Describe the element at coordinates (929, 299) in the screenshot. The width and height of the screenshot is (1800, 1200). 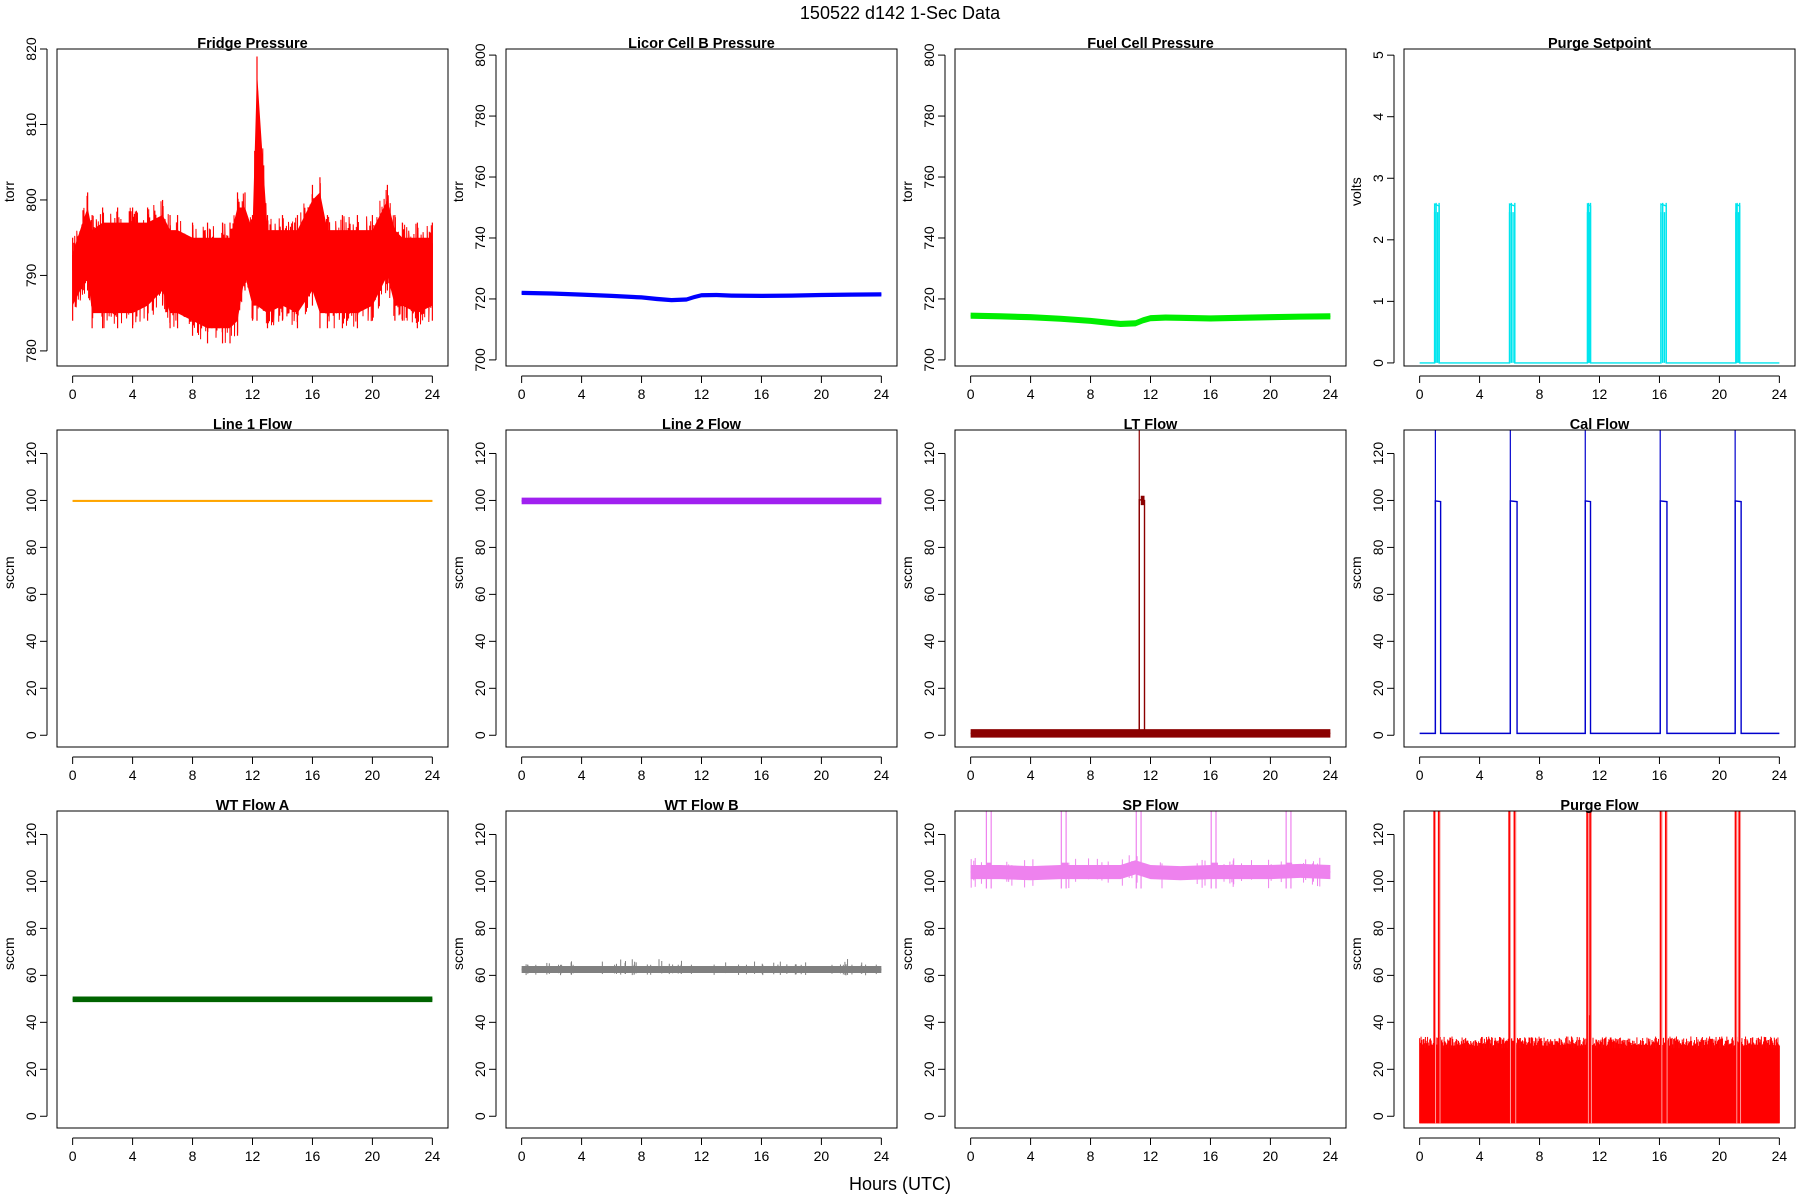
I see `y-tick-label: 720` at that location.